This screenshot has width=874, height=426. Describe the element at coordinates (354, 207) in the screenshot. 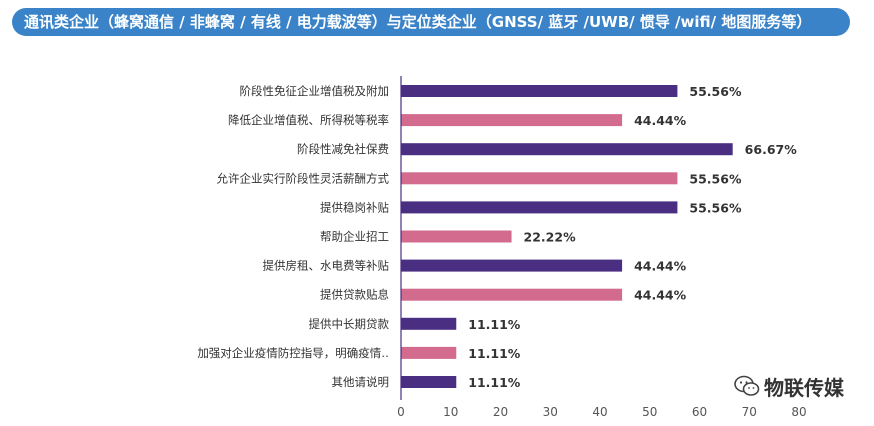

I see `category-label: 提供稳岗补贴` at that location.